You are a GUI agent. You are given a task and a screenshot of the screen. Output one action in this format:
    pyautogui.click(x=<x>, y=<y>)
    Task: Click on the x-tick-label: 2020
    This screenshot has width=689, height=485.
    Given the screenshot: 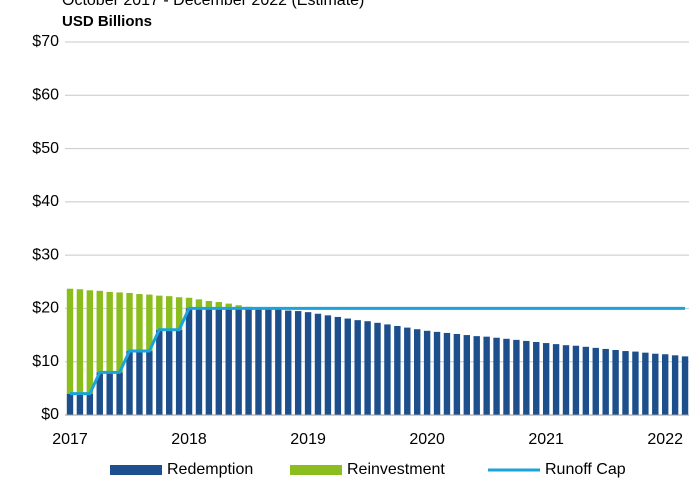 What is the action you would take?
    pyautogui.click(x=427, y=439)
    